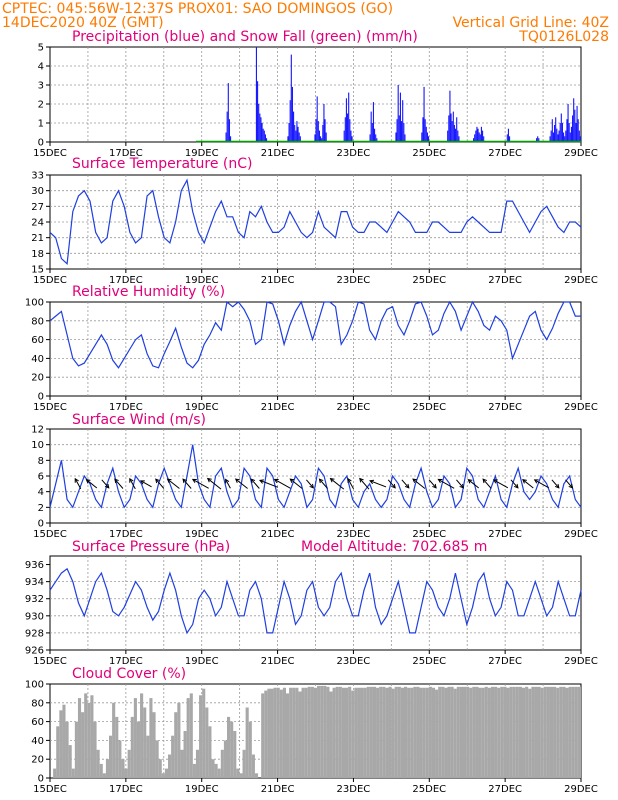 This screenshot has height=800, width=618. Describe the element at coordinates (126, 534) in the screenshot. I see `wind-xtick-label: 17DEC` at that location.